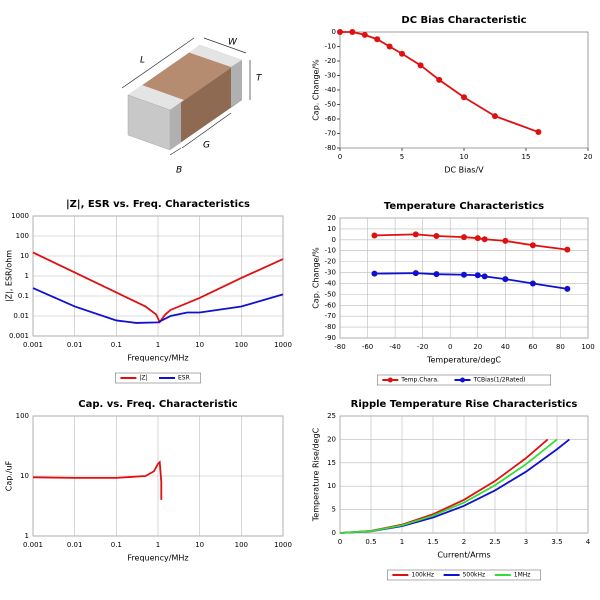  I want to click on x-tick-label: 80, so click(560, 347).